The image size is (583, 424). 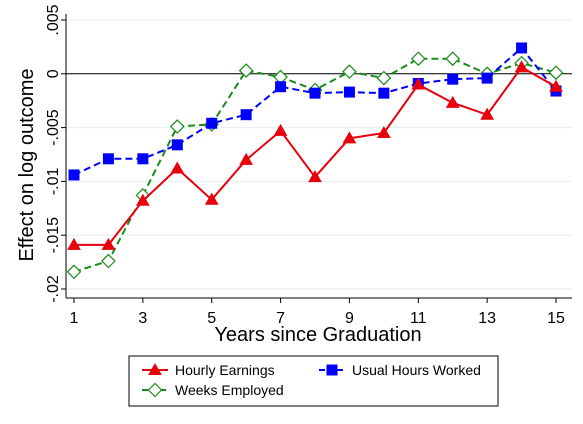 What do you see at coordinates (53, 19) in the screenshot?
I see `y-tick-label-0: .005` at bounding box center [53, 19].